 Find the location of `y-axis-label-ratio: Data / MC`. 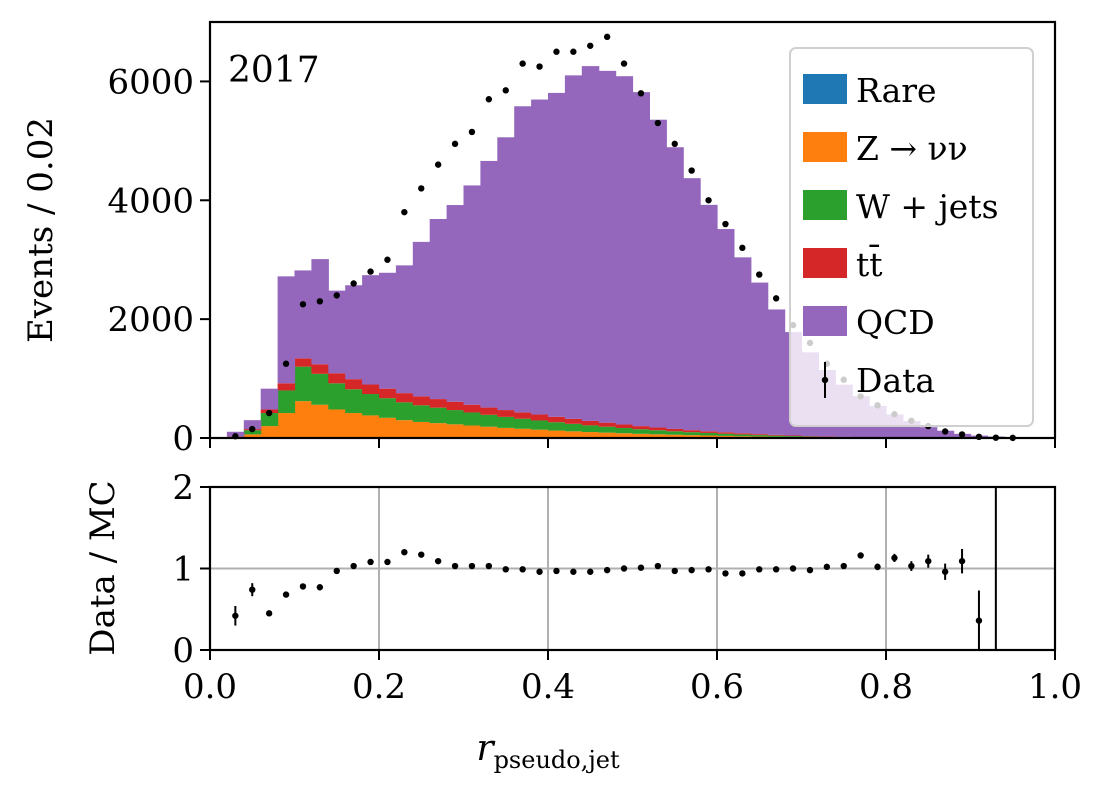

y-axis-label-ratio: Data / MC is located at coordinates (103, 567).